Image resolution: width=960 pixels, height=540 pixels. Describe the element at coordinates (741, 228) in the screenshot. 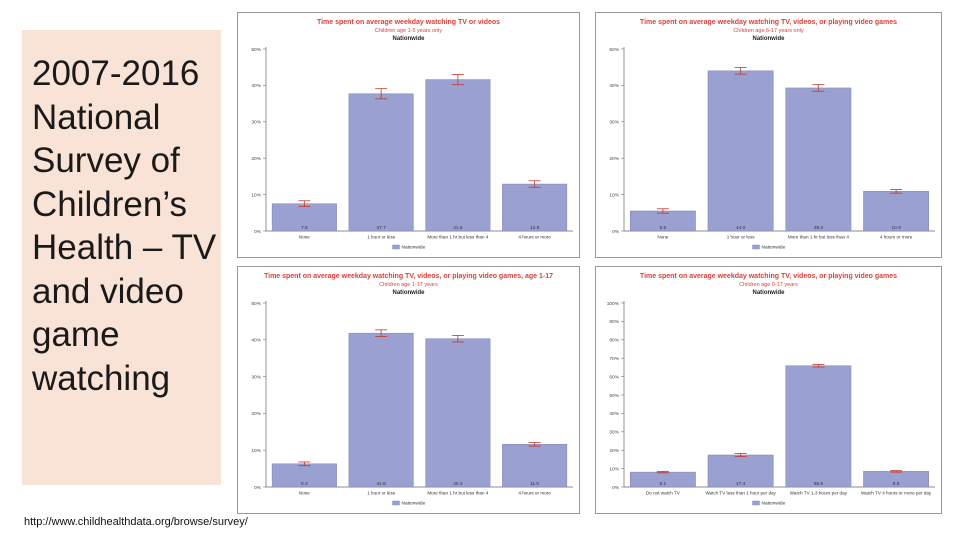

I see `data-label: 44.0` at that location.